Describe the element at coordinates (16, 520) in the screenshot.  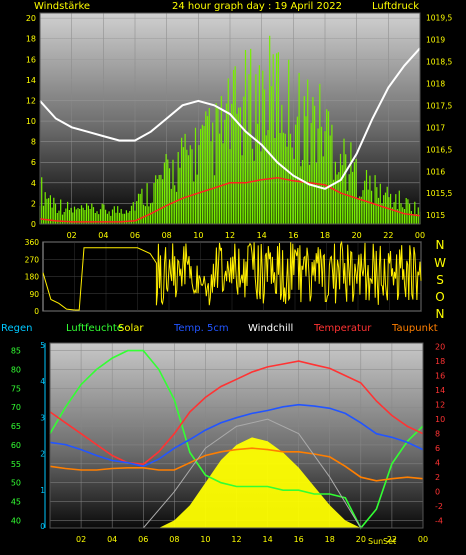
I see `y-left-tick-label: 40` at that location.